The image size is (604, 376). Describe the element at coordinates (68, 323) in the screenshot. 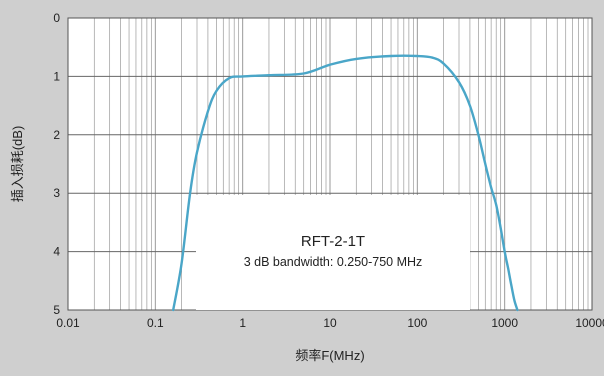

I see `x-tick-label: 0.01` at that location.